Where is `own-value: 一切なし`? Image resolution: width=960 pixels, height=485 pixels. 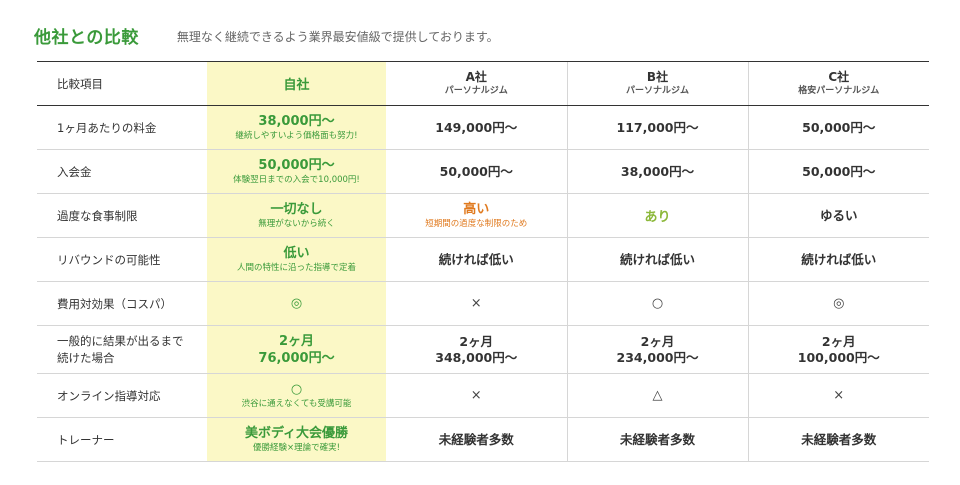 own-value: 一切なし is located at coordinates (296, 209).